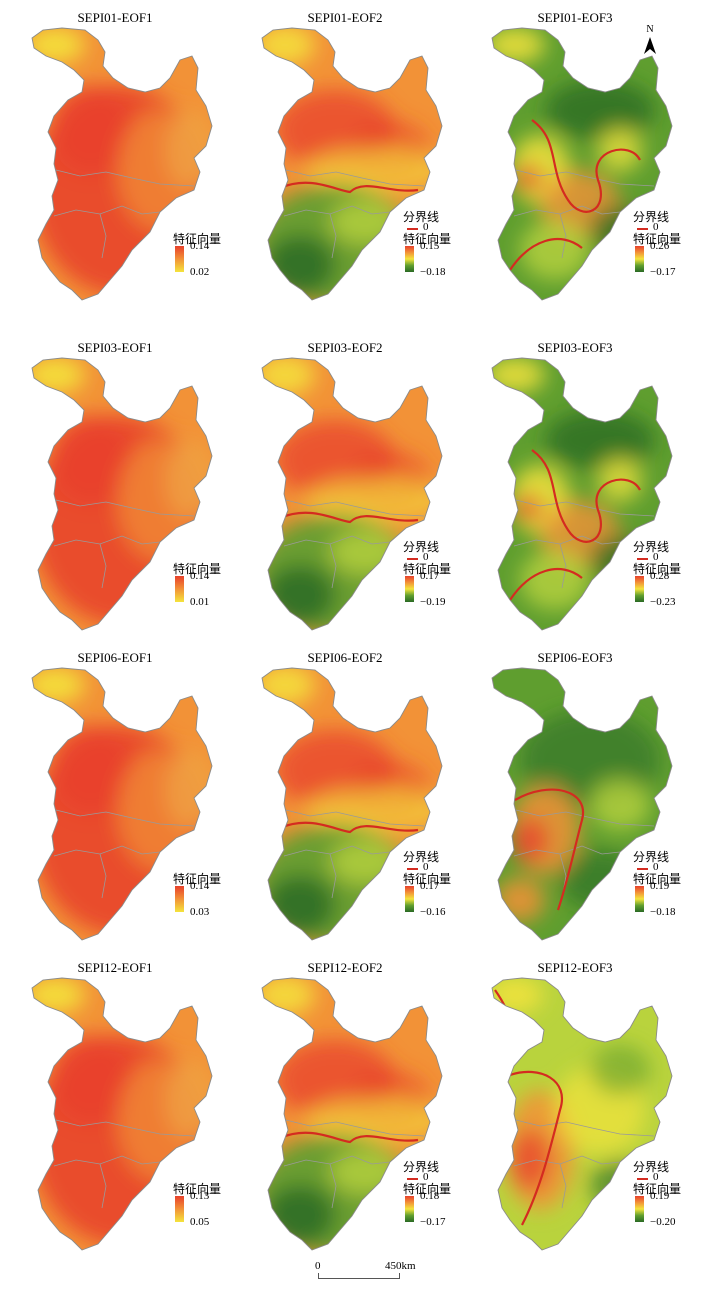 The image size is (716, 1293). What do you see at coordinates (359, 1276) in the screenshot?
I see `scale-line` at bounding box center [359, 1276].